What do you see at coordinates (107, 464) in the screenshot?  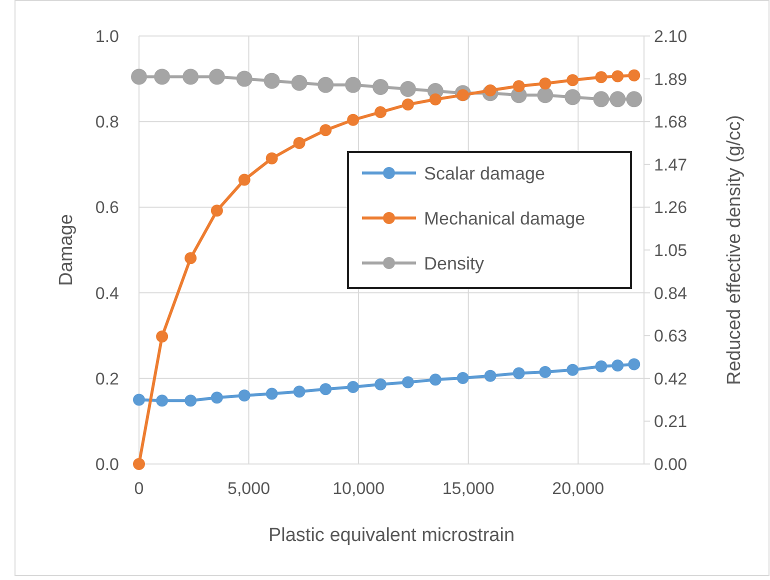 I see `y-tick-label: 0.0` at bounding box center [107, 464].